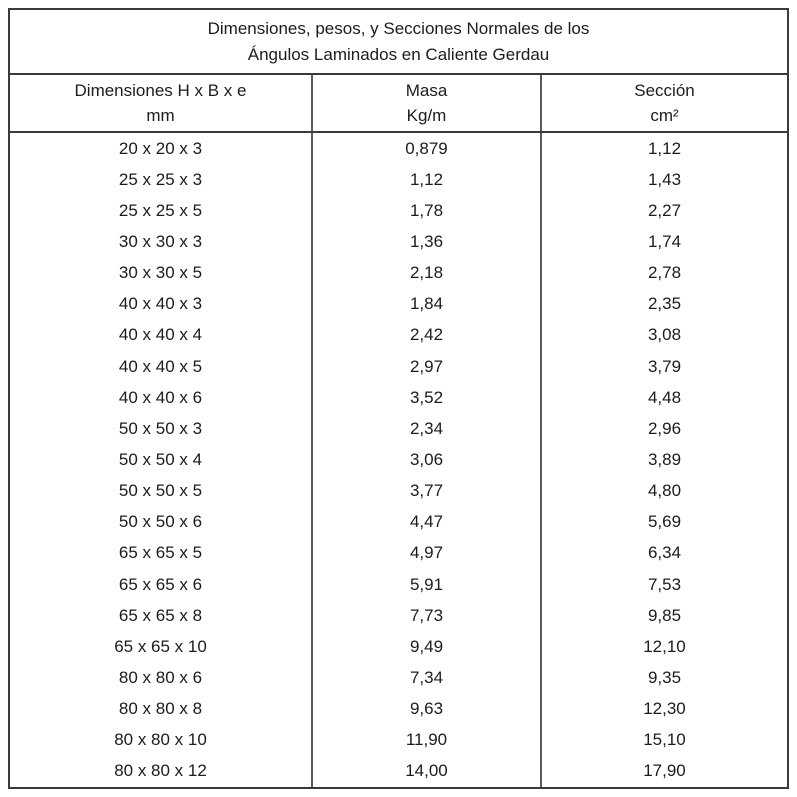  I want to click on dimension-cell: 65 x 65 x 10, so click(160, 646).